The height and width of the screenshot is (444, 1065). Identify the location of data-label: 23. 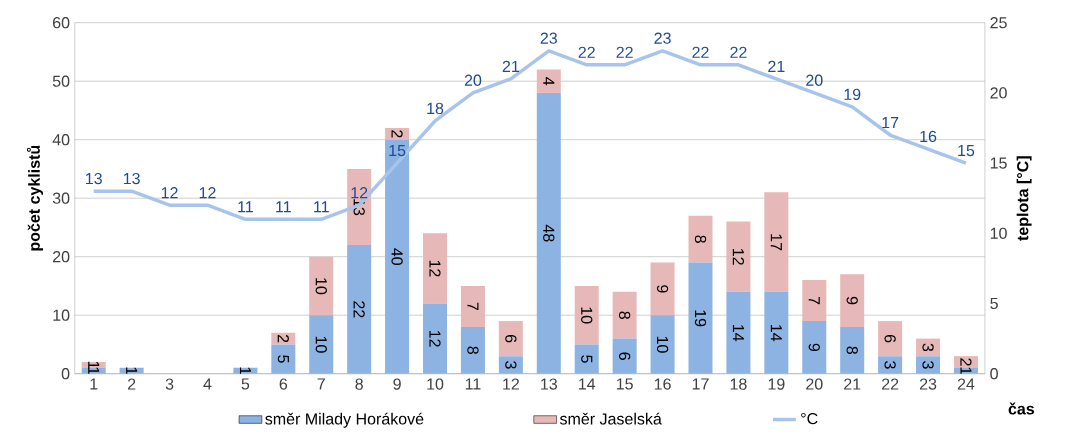
(662, 38).